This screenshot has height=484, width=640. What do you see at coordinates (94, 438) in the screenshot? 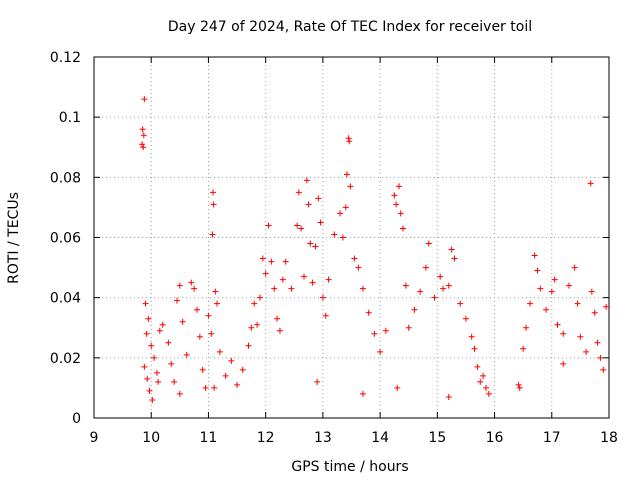
I see `x-tick-label: 9` at bounding box center [94, 438].